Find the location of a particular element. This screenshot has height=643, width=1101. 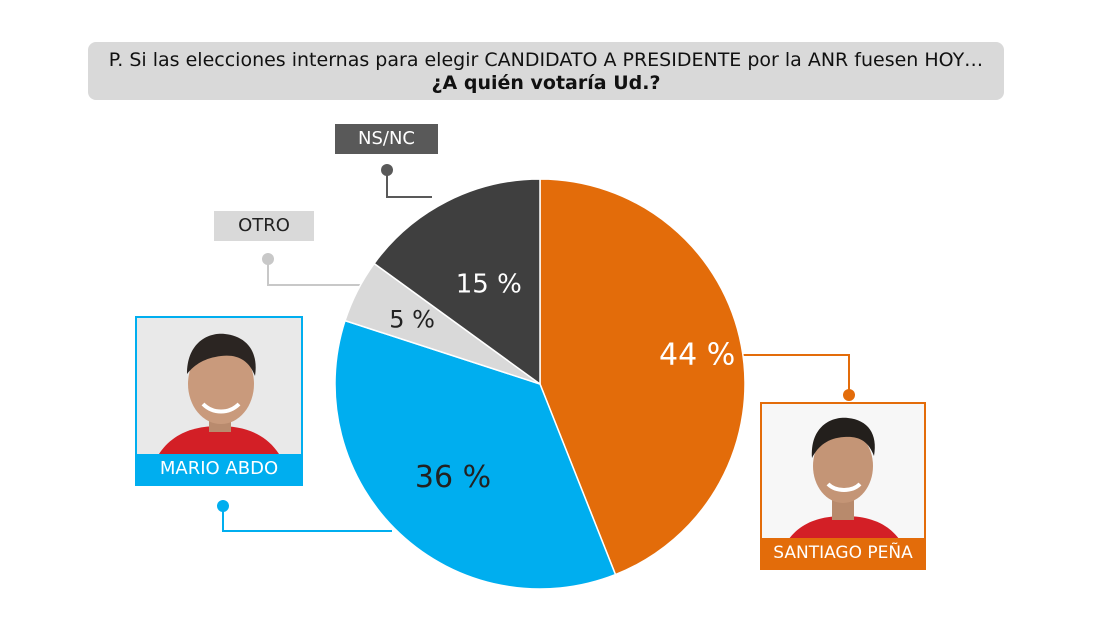

pie-slice-ns-nc is located at coordinates (457, 282).